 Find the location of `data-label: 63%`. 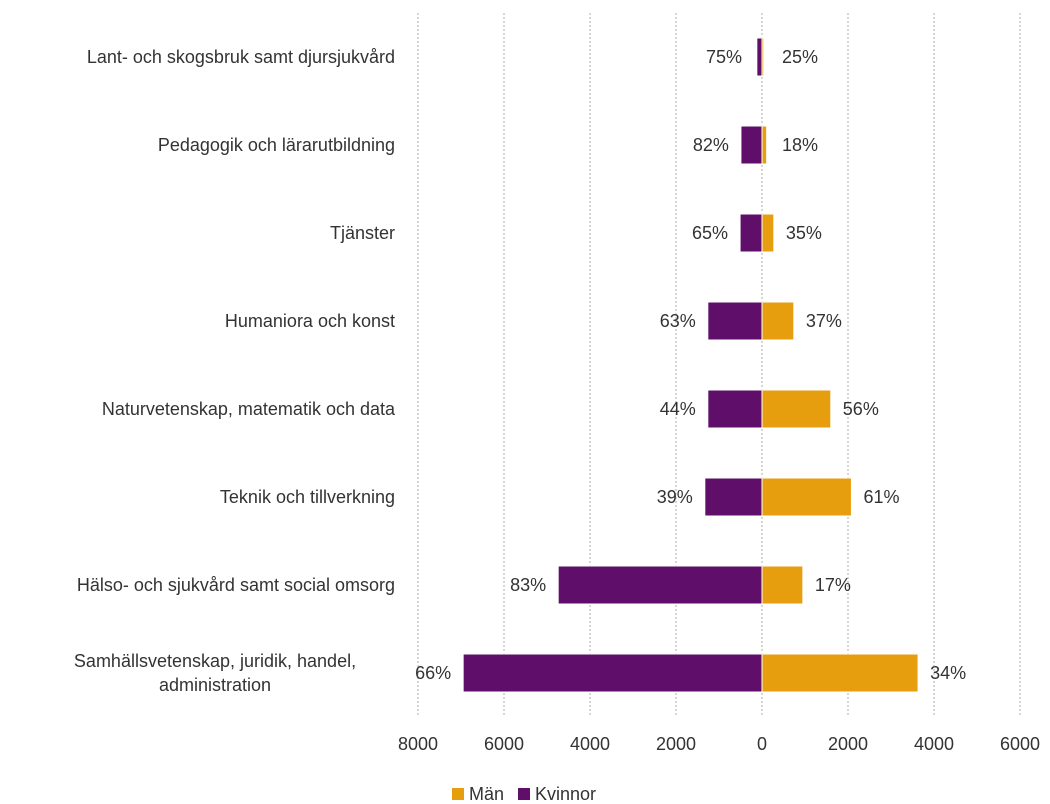

data-label: 63% is located at coordinates (678, 321).